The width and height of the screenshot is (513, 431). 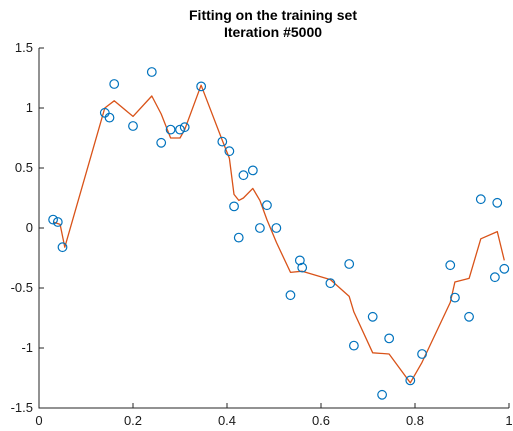 I want to click on x-tick-label: 0.6, so click(x=321, y=420).